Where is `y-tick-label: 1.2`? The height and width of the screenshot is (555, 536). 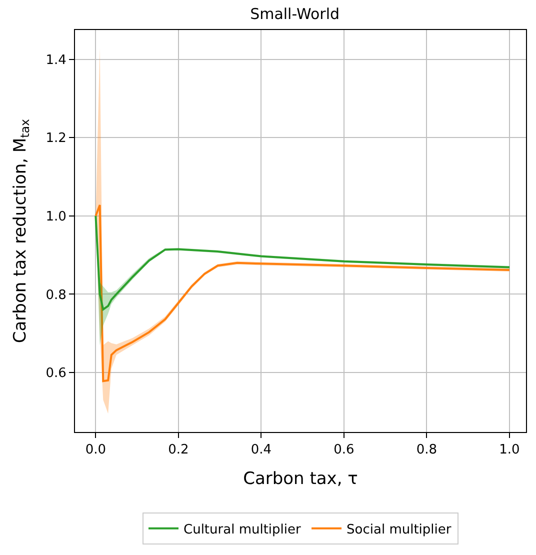
y-tick-label: 1.2 is located at coordinates (56, 138).